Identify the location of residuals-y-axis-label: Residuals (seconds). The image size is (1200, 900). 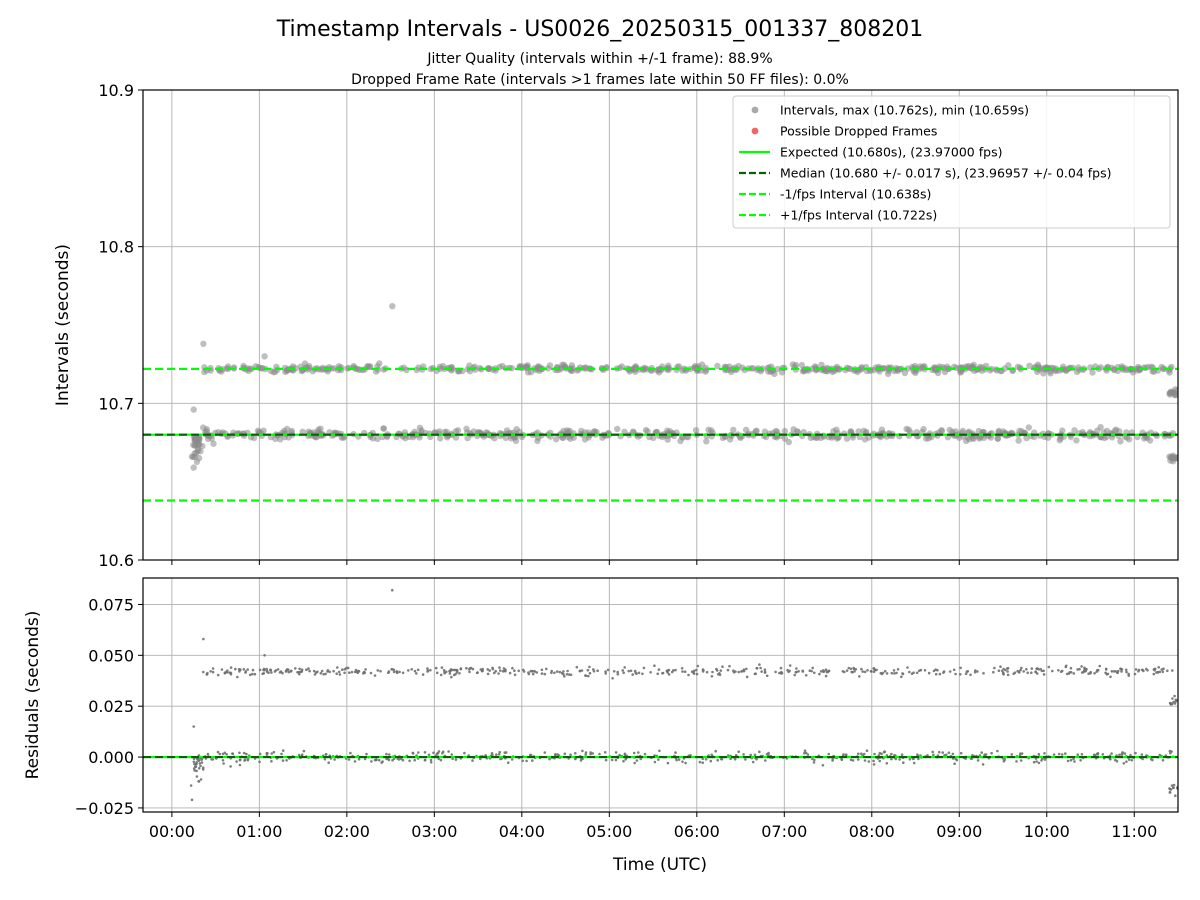
(33, 695).